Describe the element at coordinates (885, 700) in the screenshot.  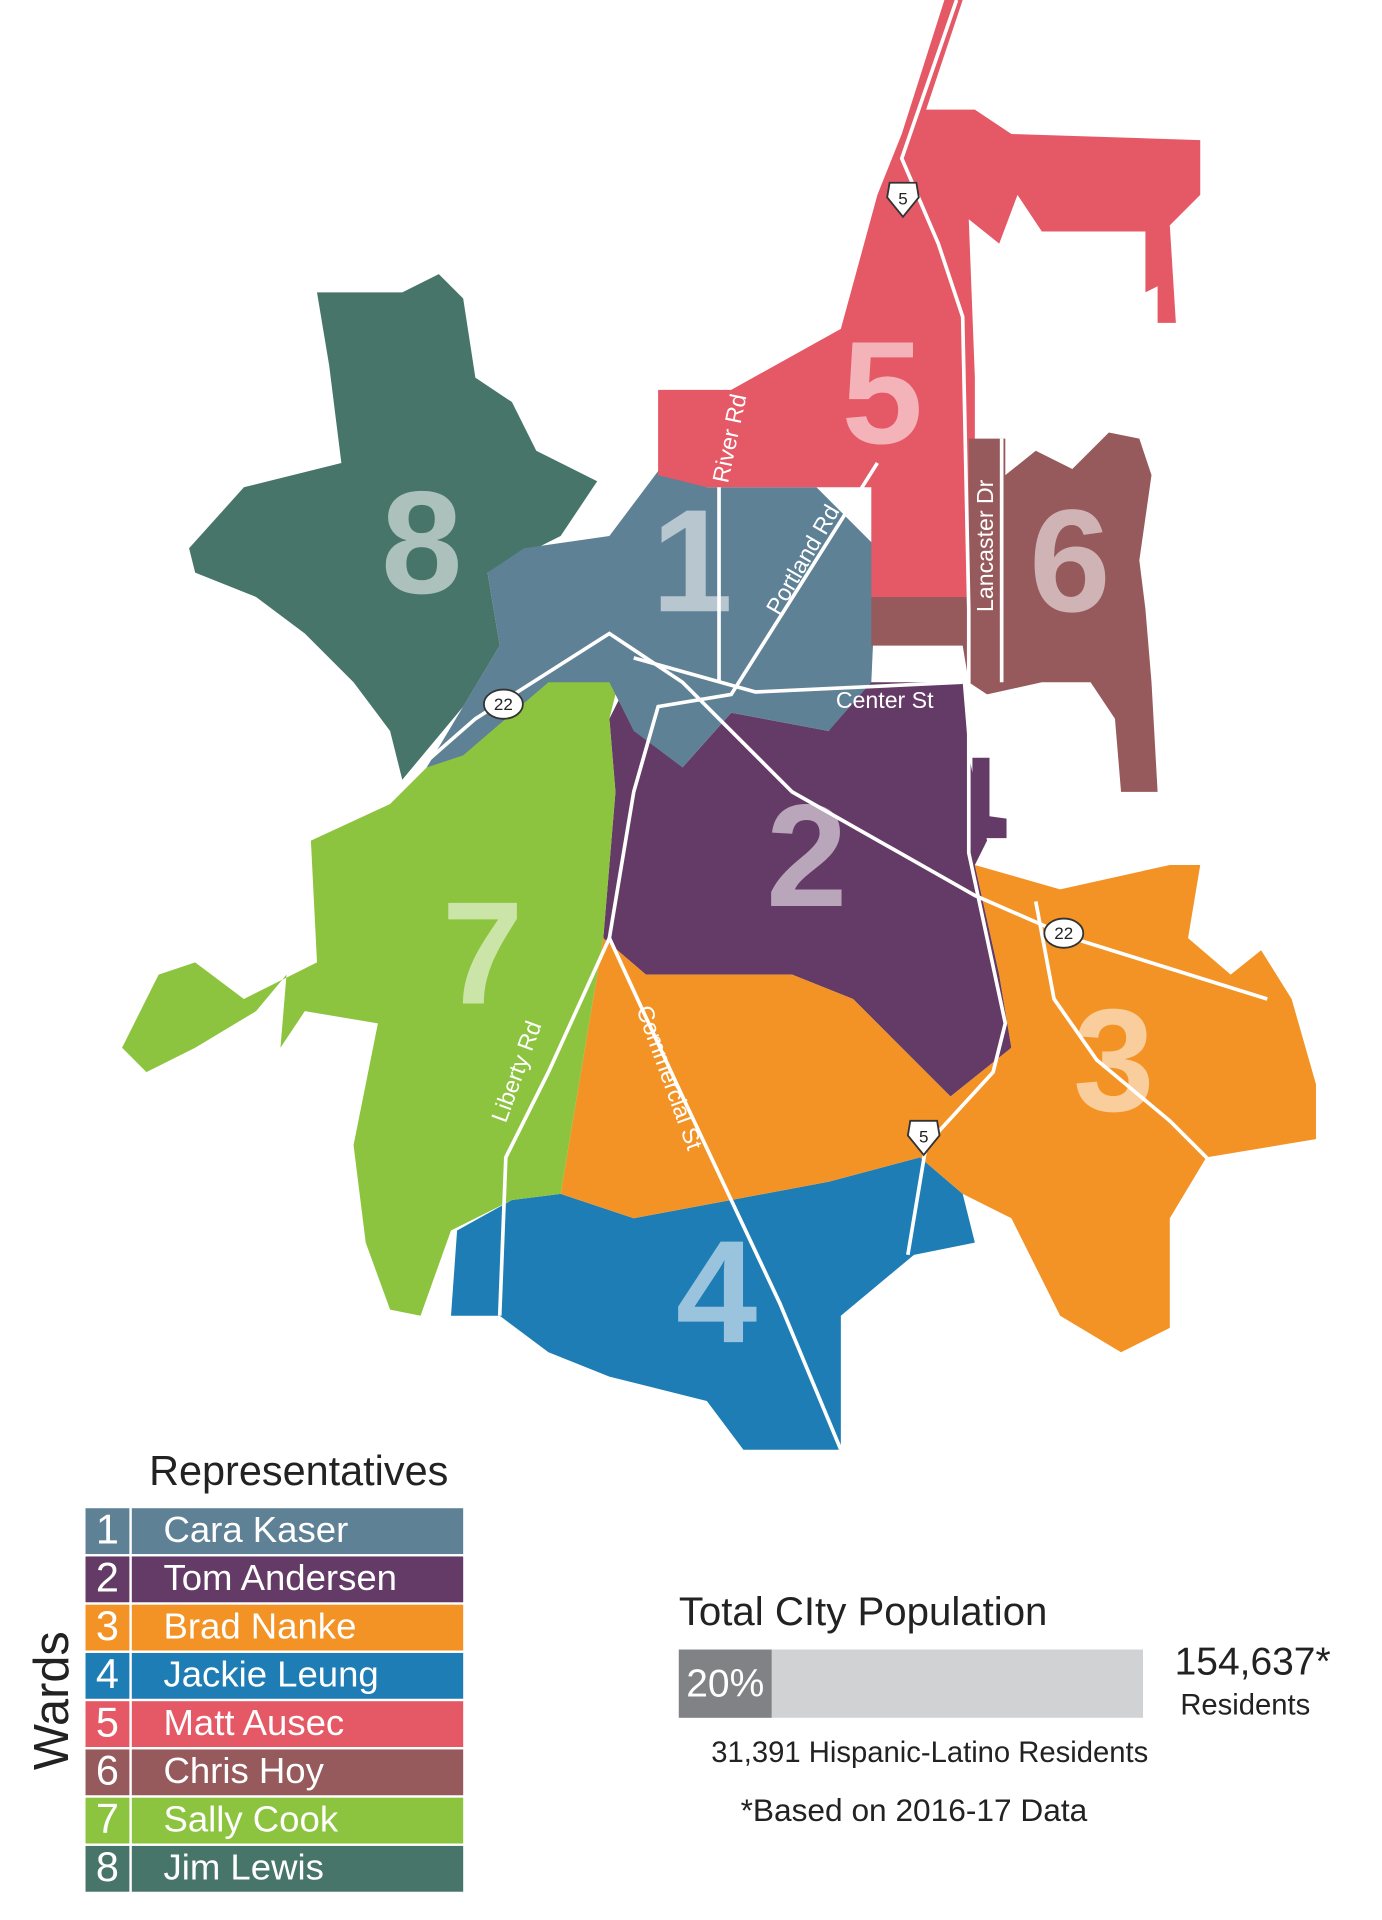
I see `road-label: Center St` at that location.